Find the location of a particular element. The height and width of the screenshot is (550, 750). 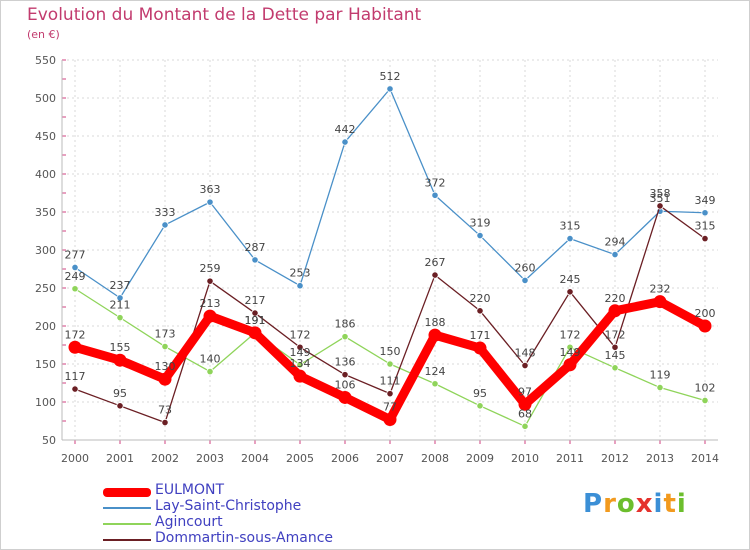

data-label-dommartin-sous-amance: 358 is located at coordinates (660, 193).